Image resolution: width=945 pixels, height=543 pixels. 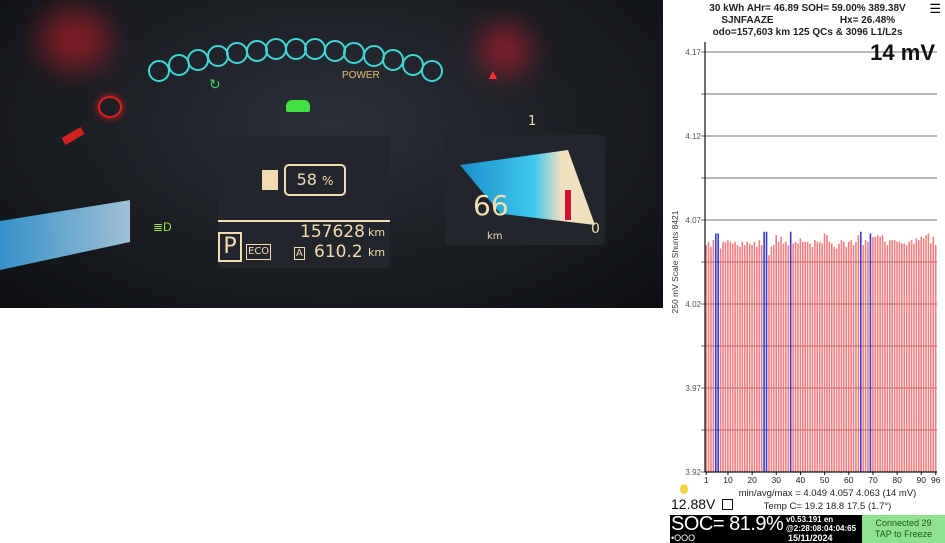 I want to click on x-tick-label: 50, so click(x=825, y=480).